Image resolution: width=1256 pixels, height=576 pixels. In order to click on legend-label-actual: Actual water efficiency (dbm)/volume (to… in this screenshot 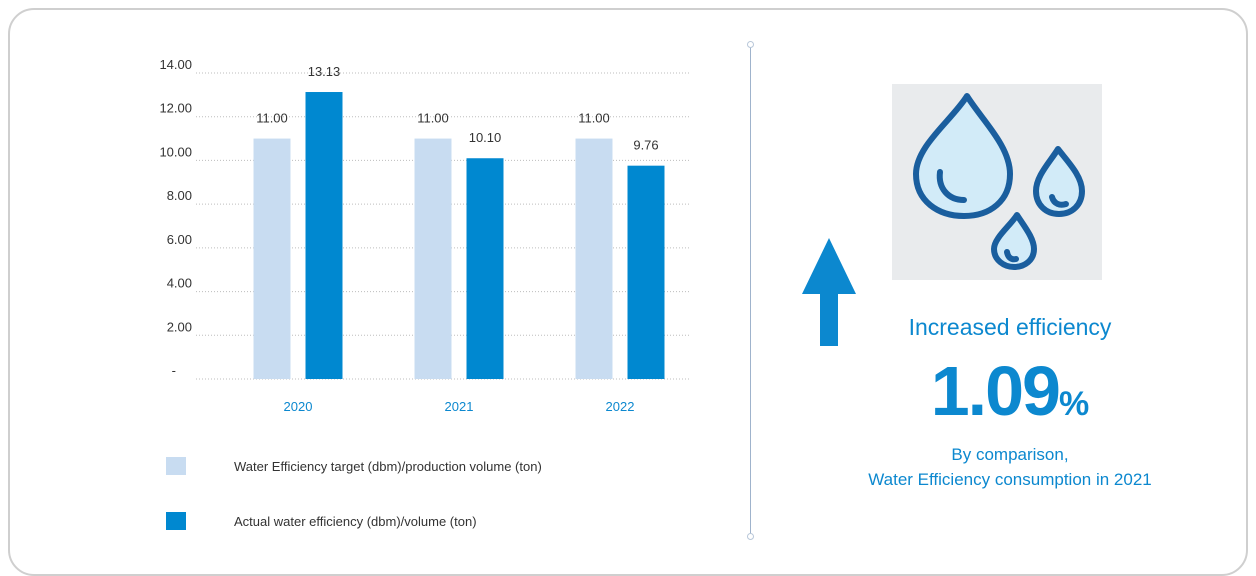, I will do `click(355, 521)`.